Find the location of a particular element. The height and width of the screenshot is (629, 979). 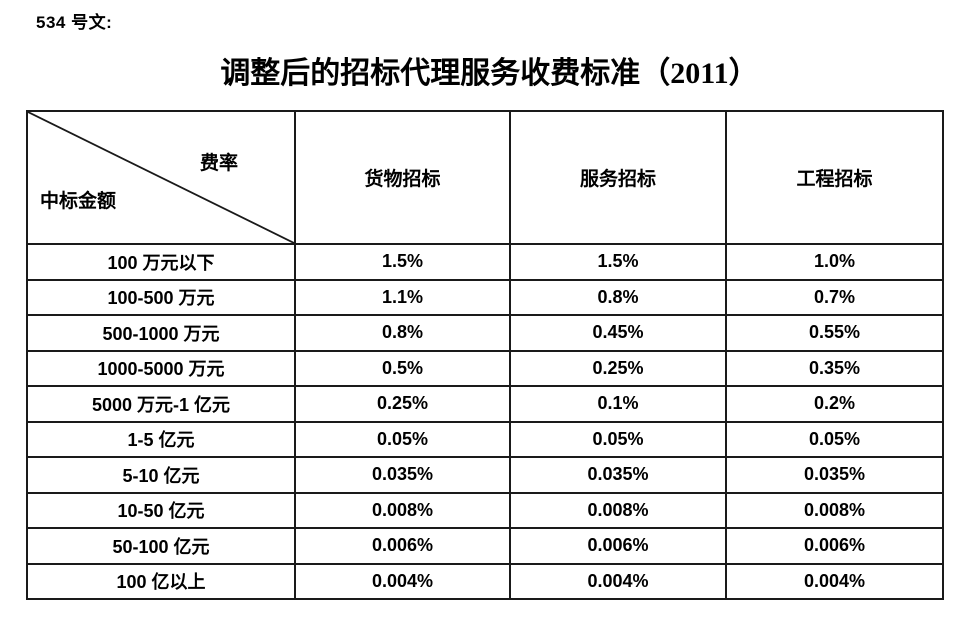

table-row: 100 万元以下 1.5% 1.5% 1.0% is located at coordinates (485, 262).